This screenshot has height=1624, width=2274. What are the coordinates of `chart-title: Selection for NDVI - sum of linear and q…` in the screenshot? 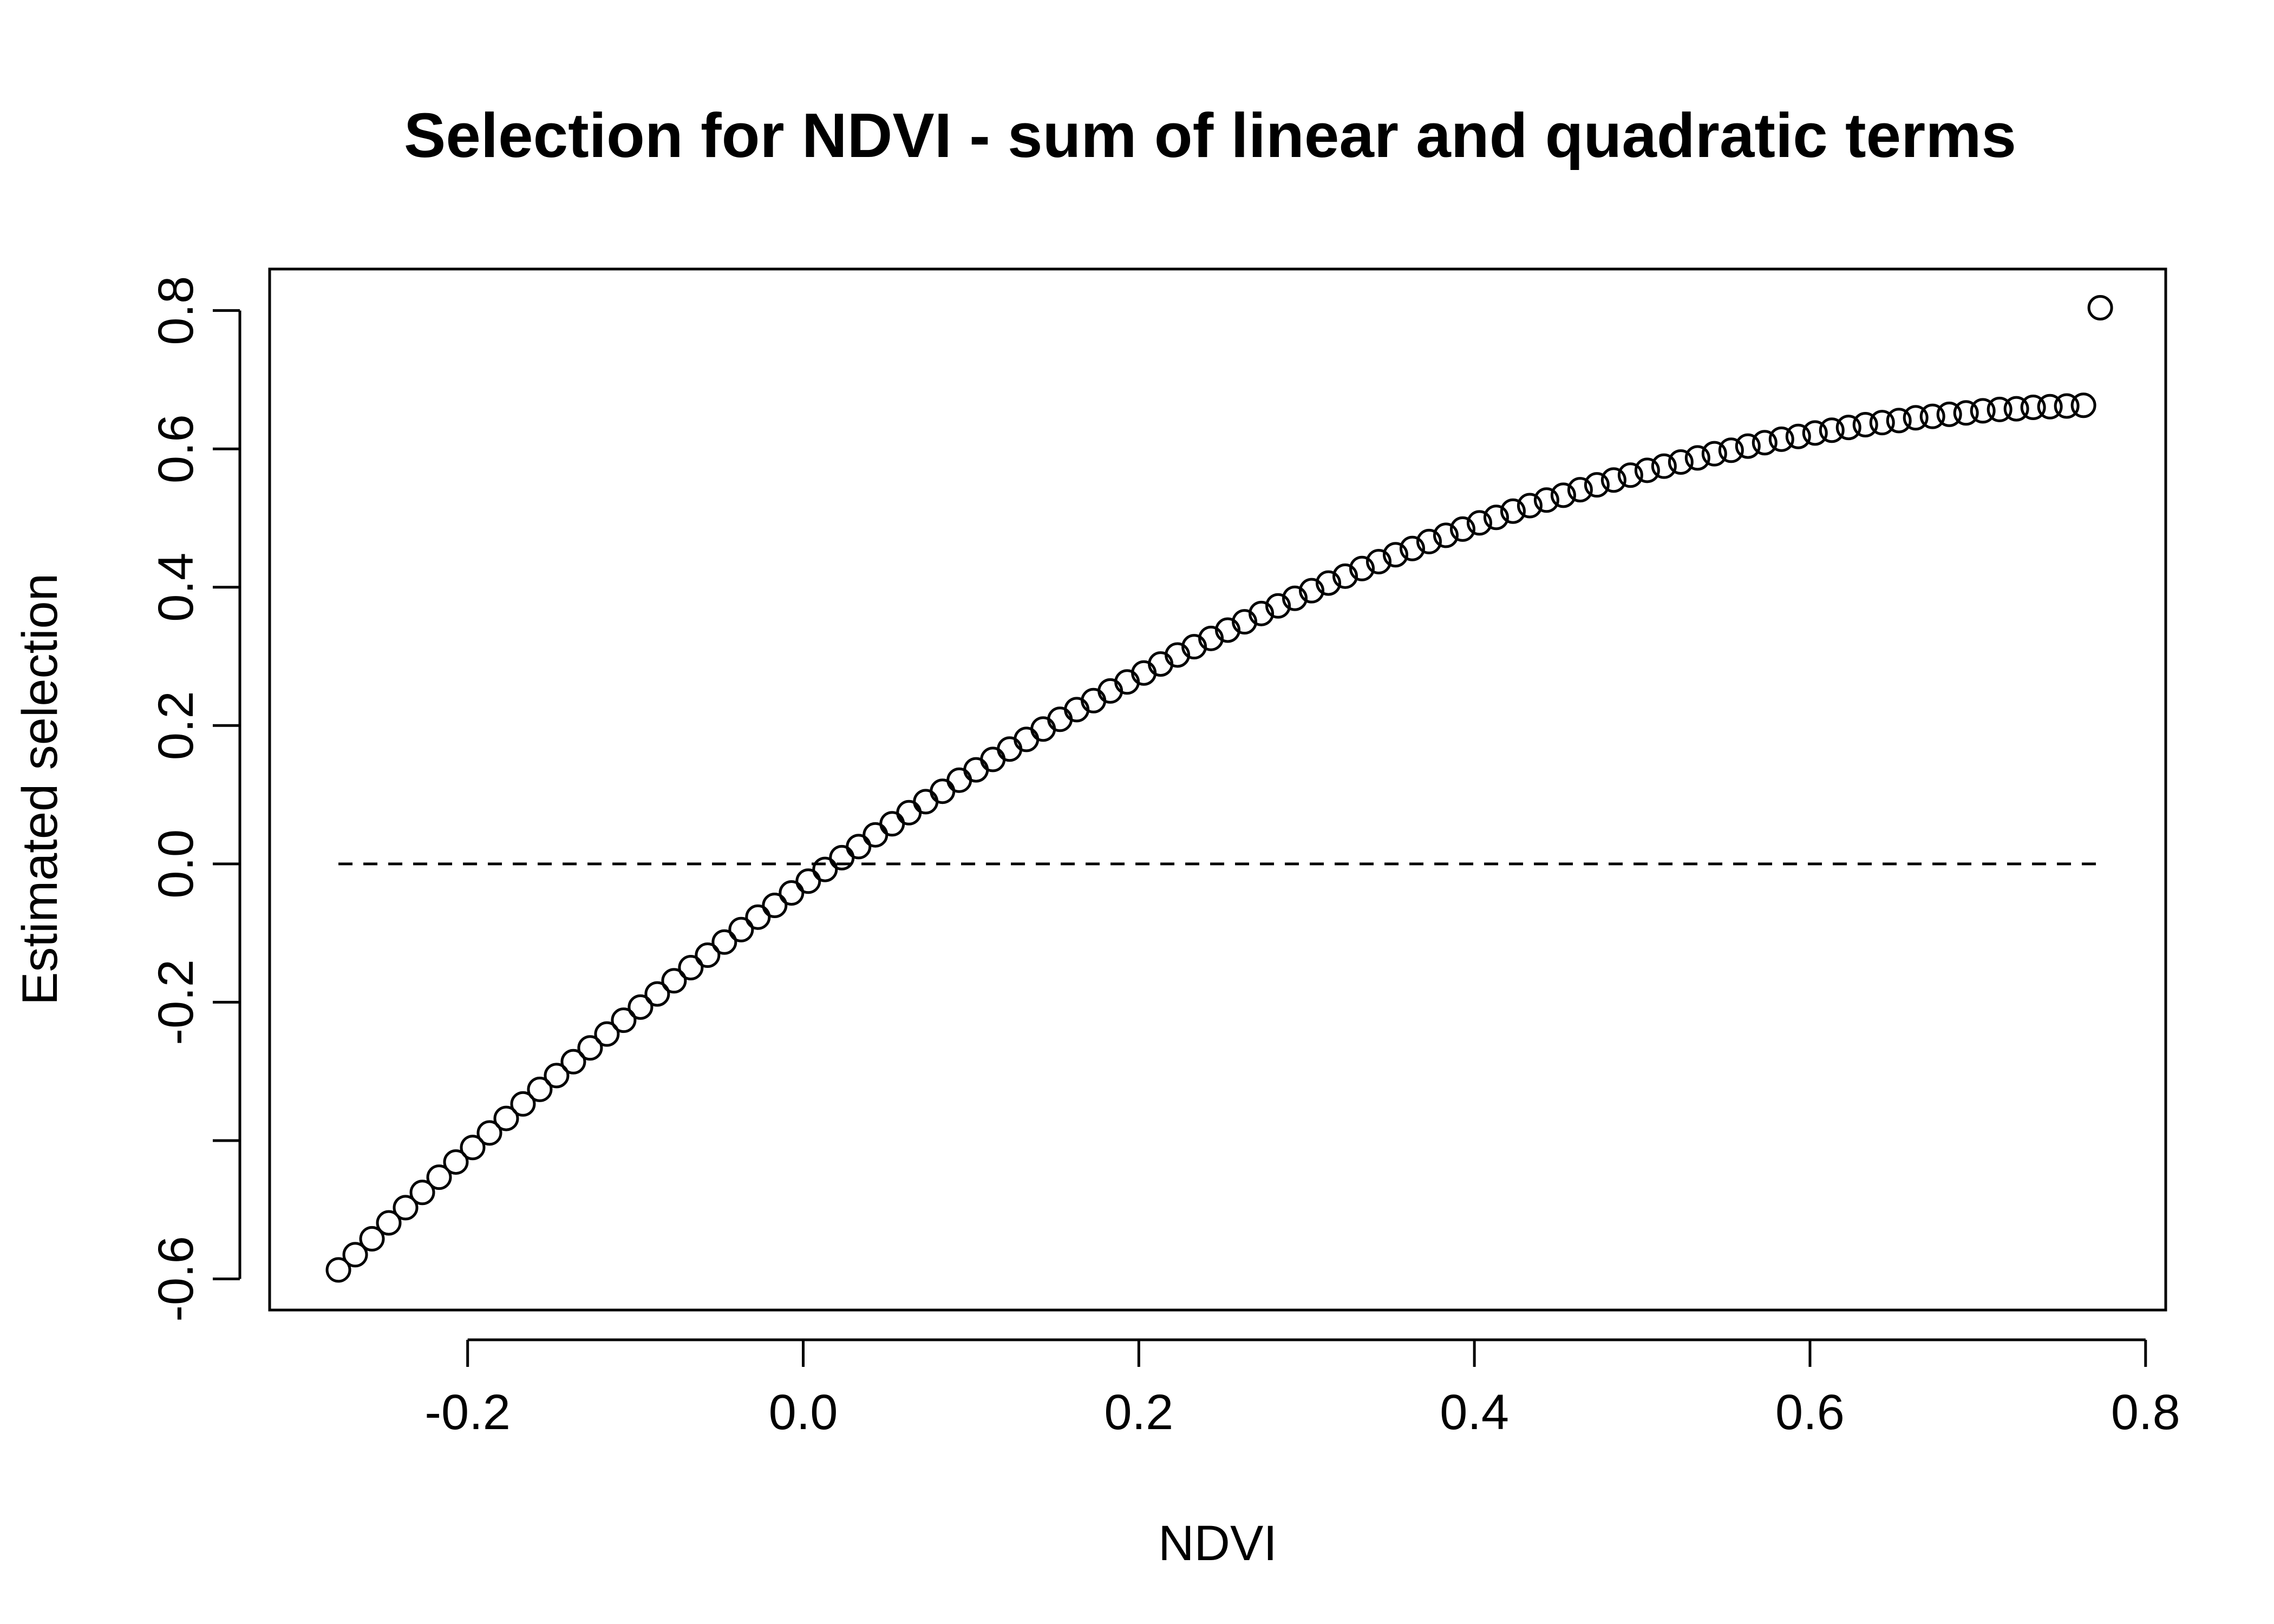 It's located at (1210, 135).